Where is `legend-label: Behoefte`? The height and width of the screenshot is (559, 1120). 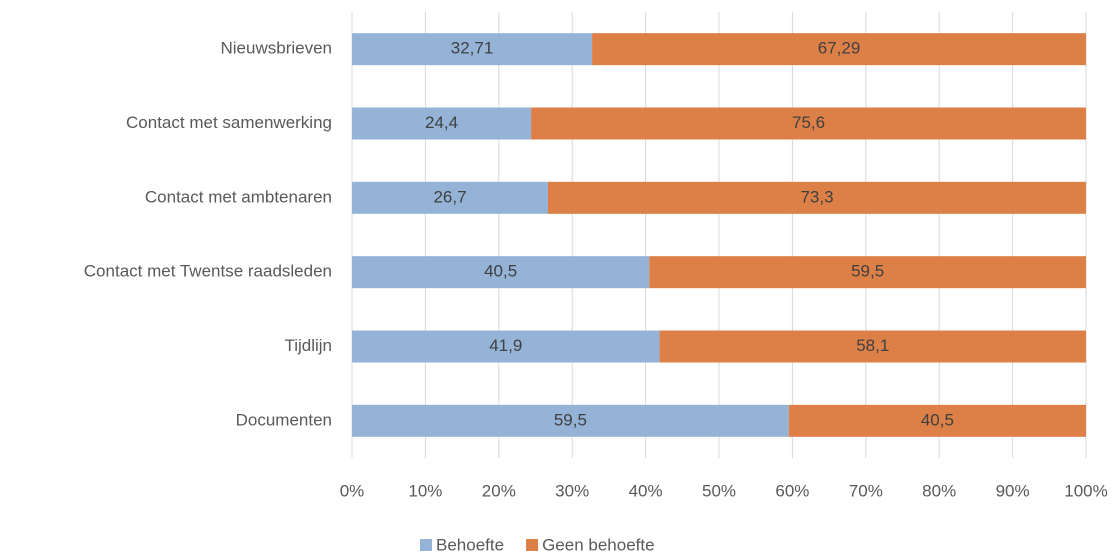
legend-label: Behoefte is located at coordinates (470, 544).